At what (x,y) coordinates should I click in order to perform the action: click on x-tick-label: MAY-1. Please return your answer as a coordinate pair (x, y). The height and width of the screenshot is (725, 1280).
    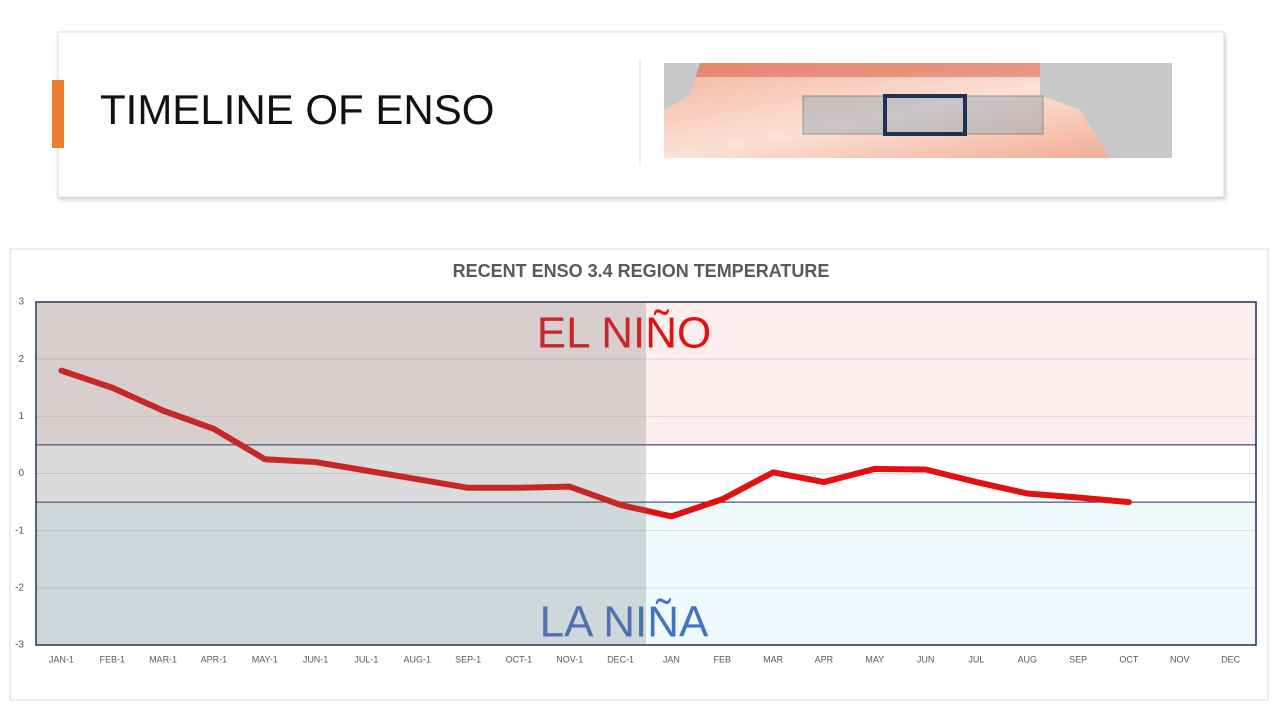
    Looking at the image, I should click on (265, 659).